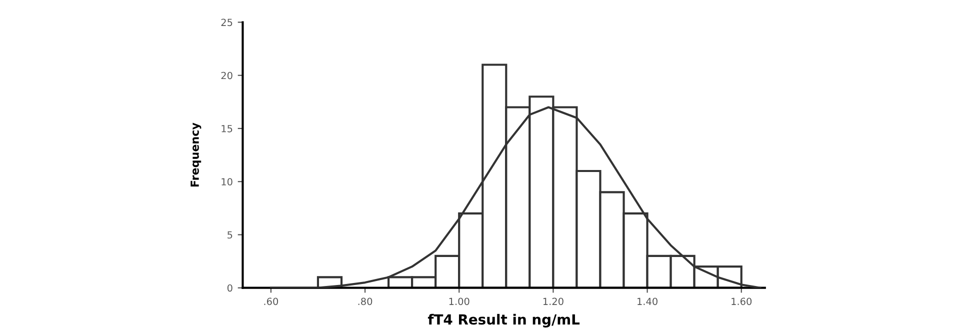 The width and height of the screenshot is (967, 332). Describe the element at coordinates (226, 76) in the screenshot. I see `y-tick-label: 20` at that location.